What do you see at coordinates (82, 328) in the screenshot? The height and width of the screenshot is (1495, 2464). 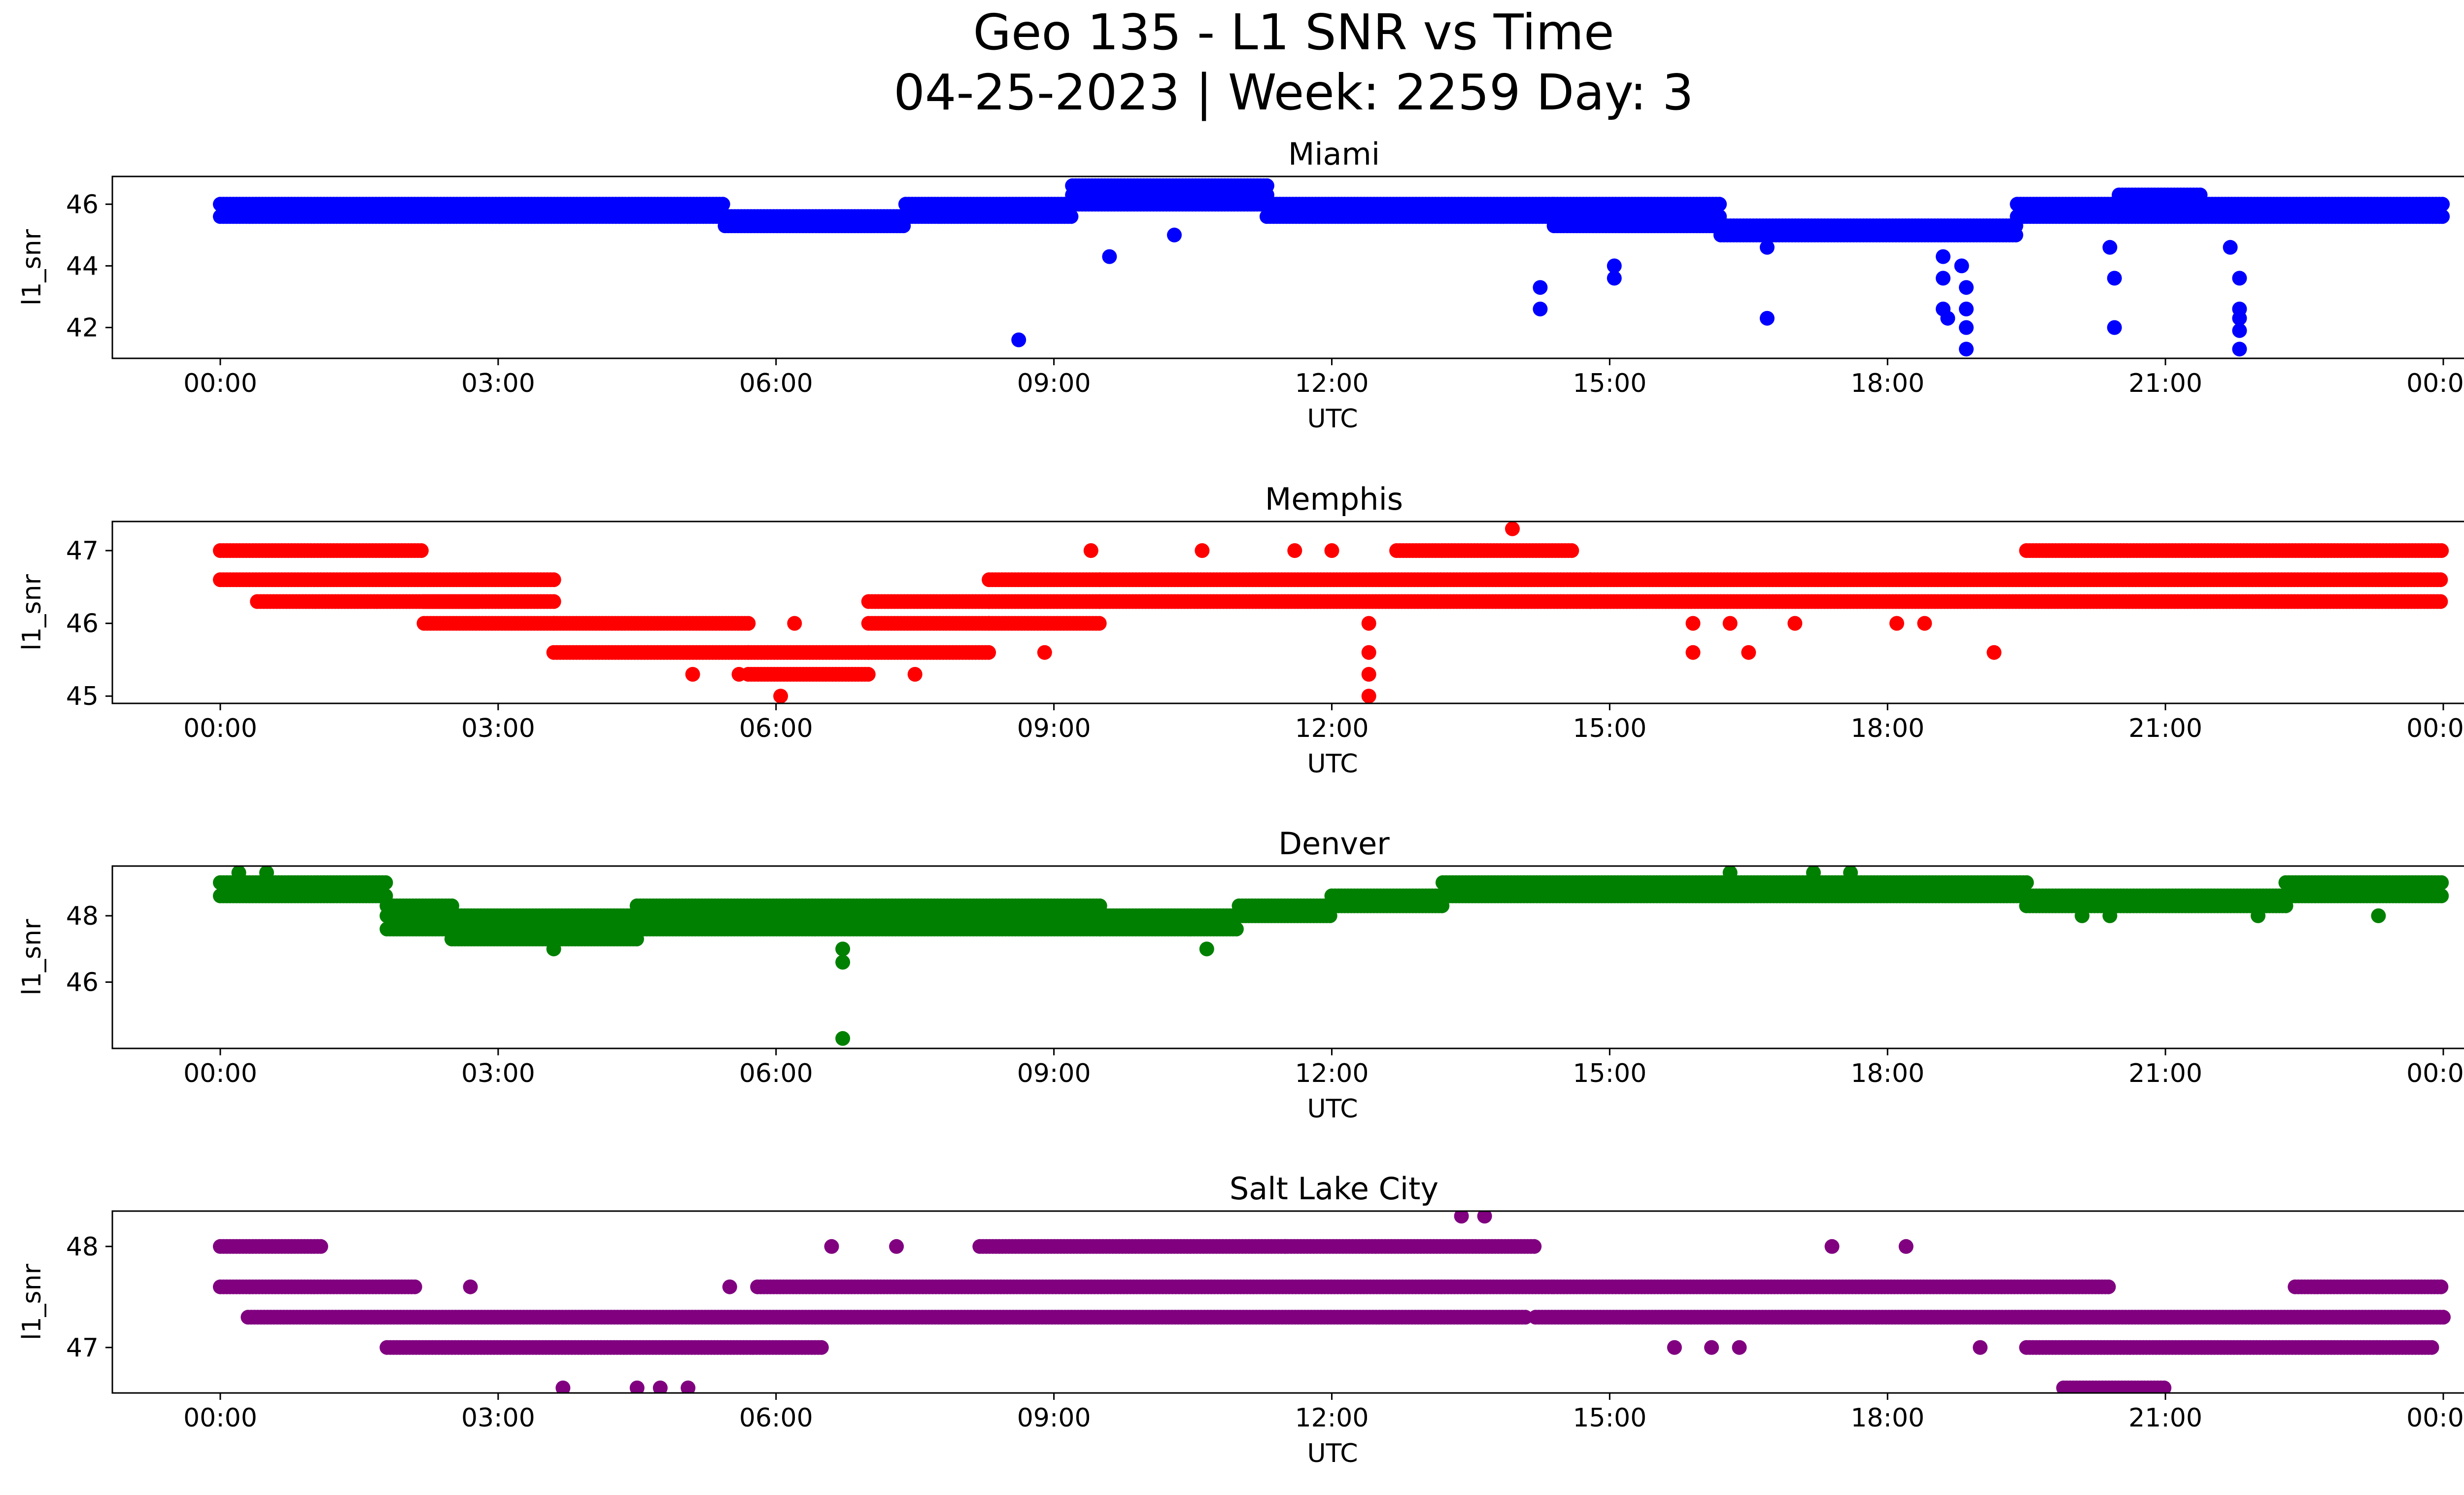 I see `y-tick-label: 42` at bounding box center [82, 328].